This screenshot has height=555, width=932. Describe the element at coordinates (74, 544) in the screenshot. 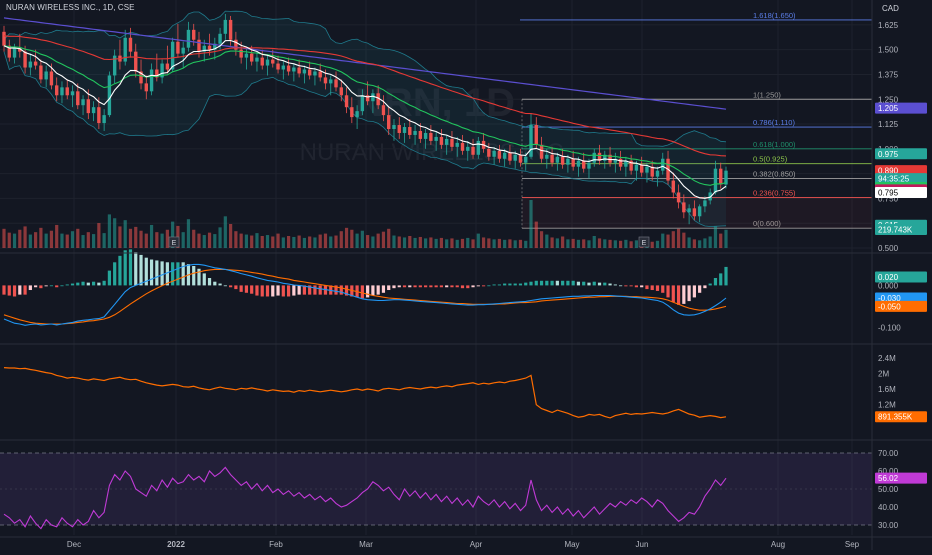

I see `time-tick-label: Dec` at that location.